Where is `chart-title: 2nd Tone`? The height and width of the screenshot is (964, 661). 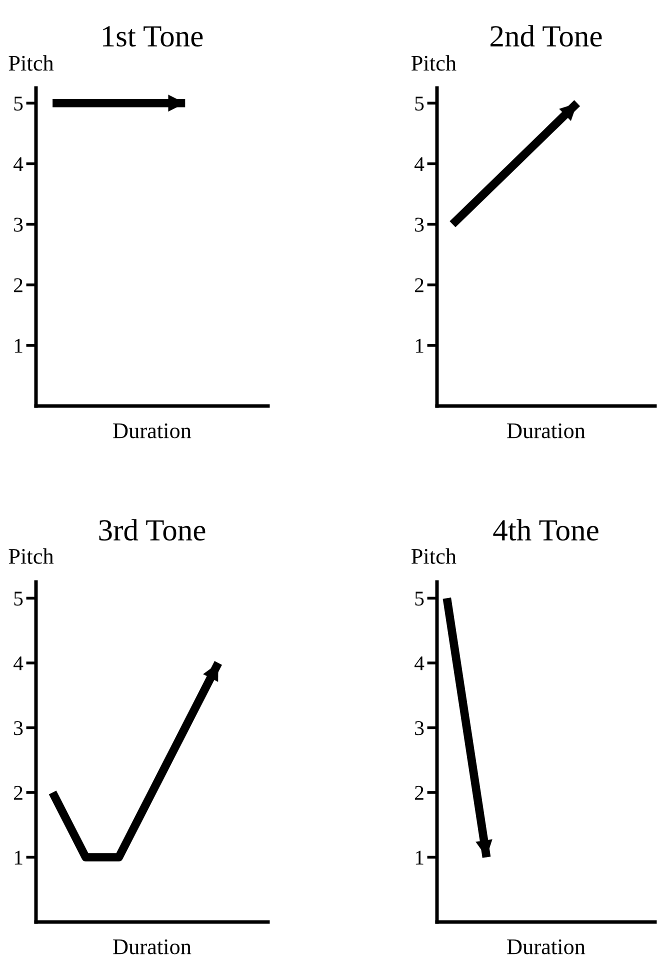
chart-title: 2nd Tone is located at coordinates (546, 36).